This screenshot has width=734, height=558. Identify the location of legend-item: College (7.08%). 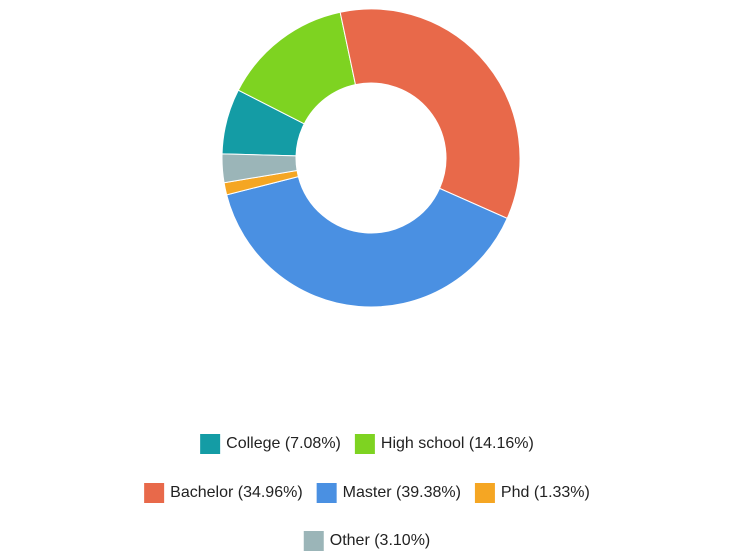
(270, 444).